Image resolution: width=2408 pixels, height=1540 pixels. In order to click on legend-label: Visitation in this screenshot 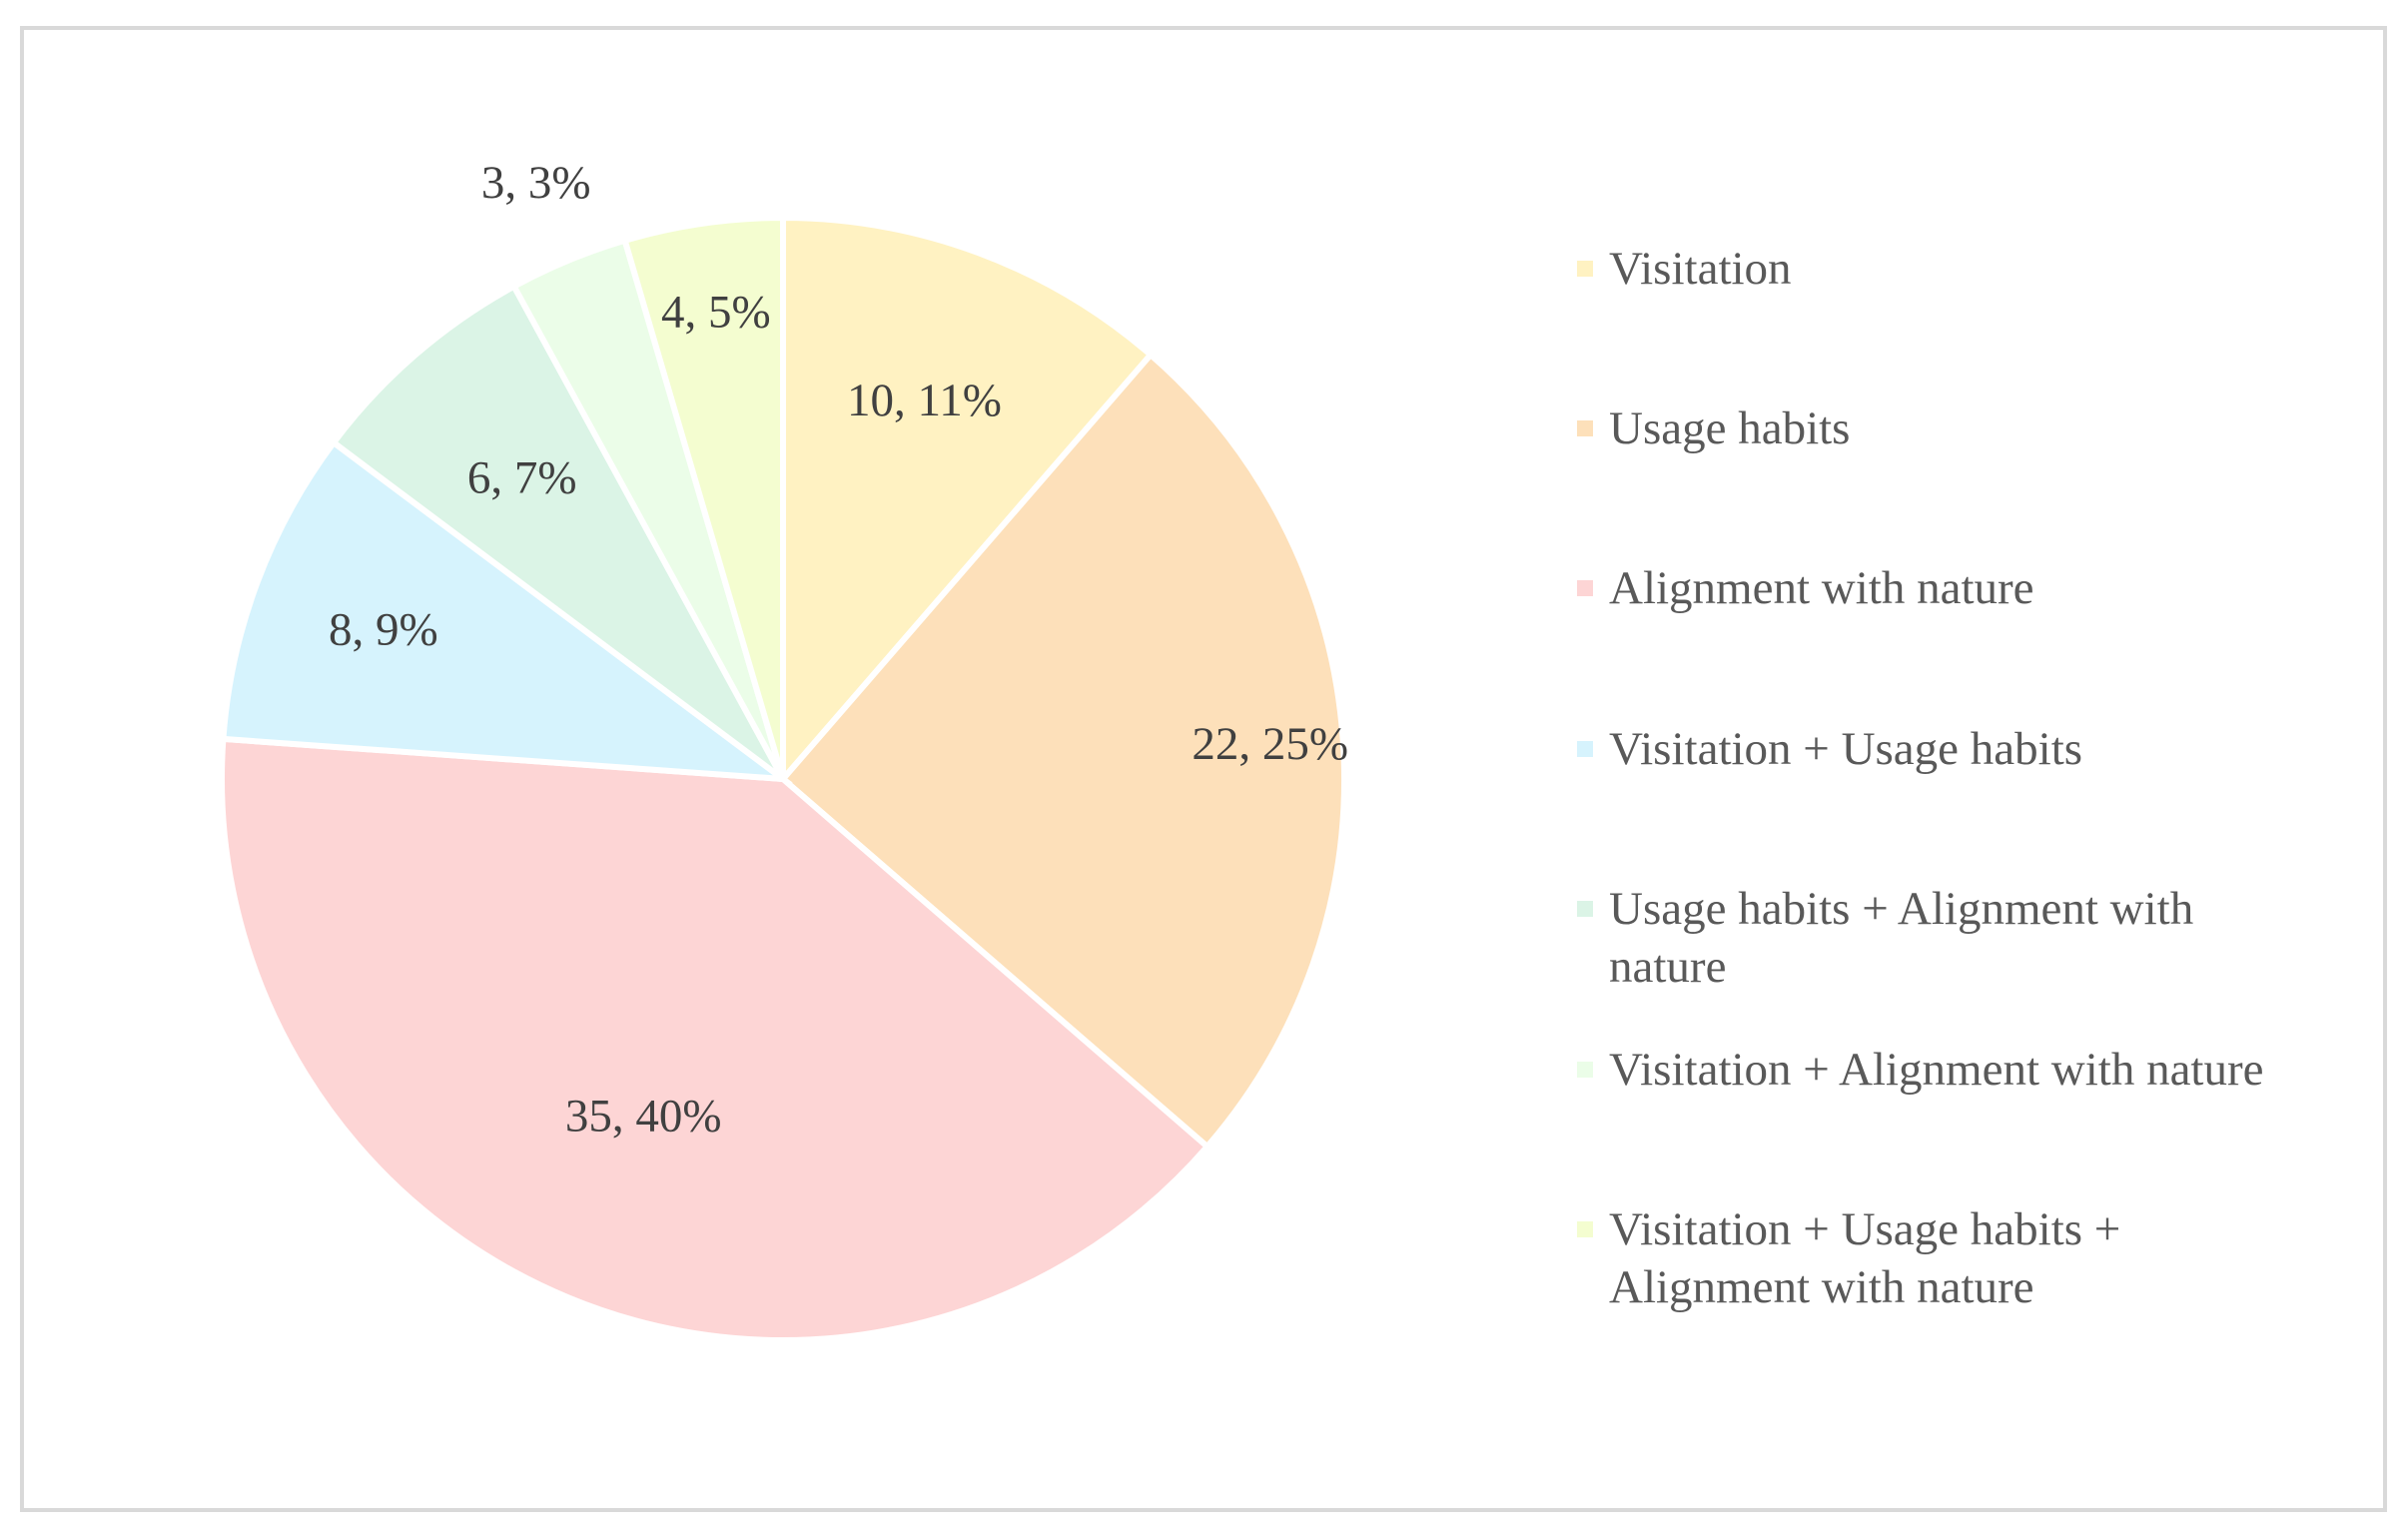, I will do `click(1700, 269)`.